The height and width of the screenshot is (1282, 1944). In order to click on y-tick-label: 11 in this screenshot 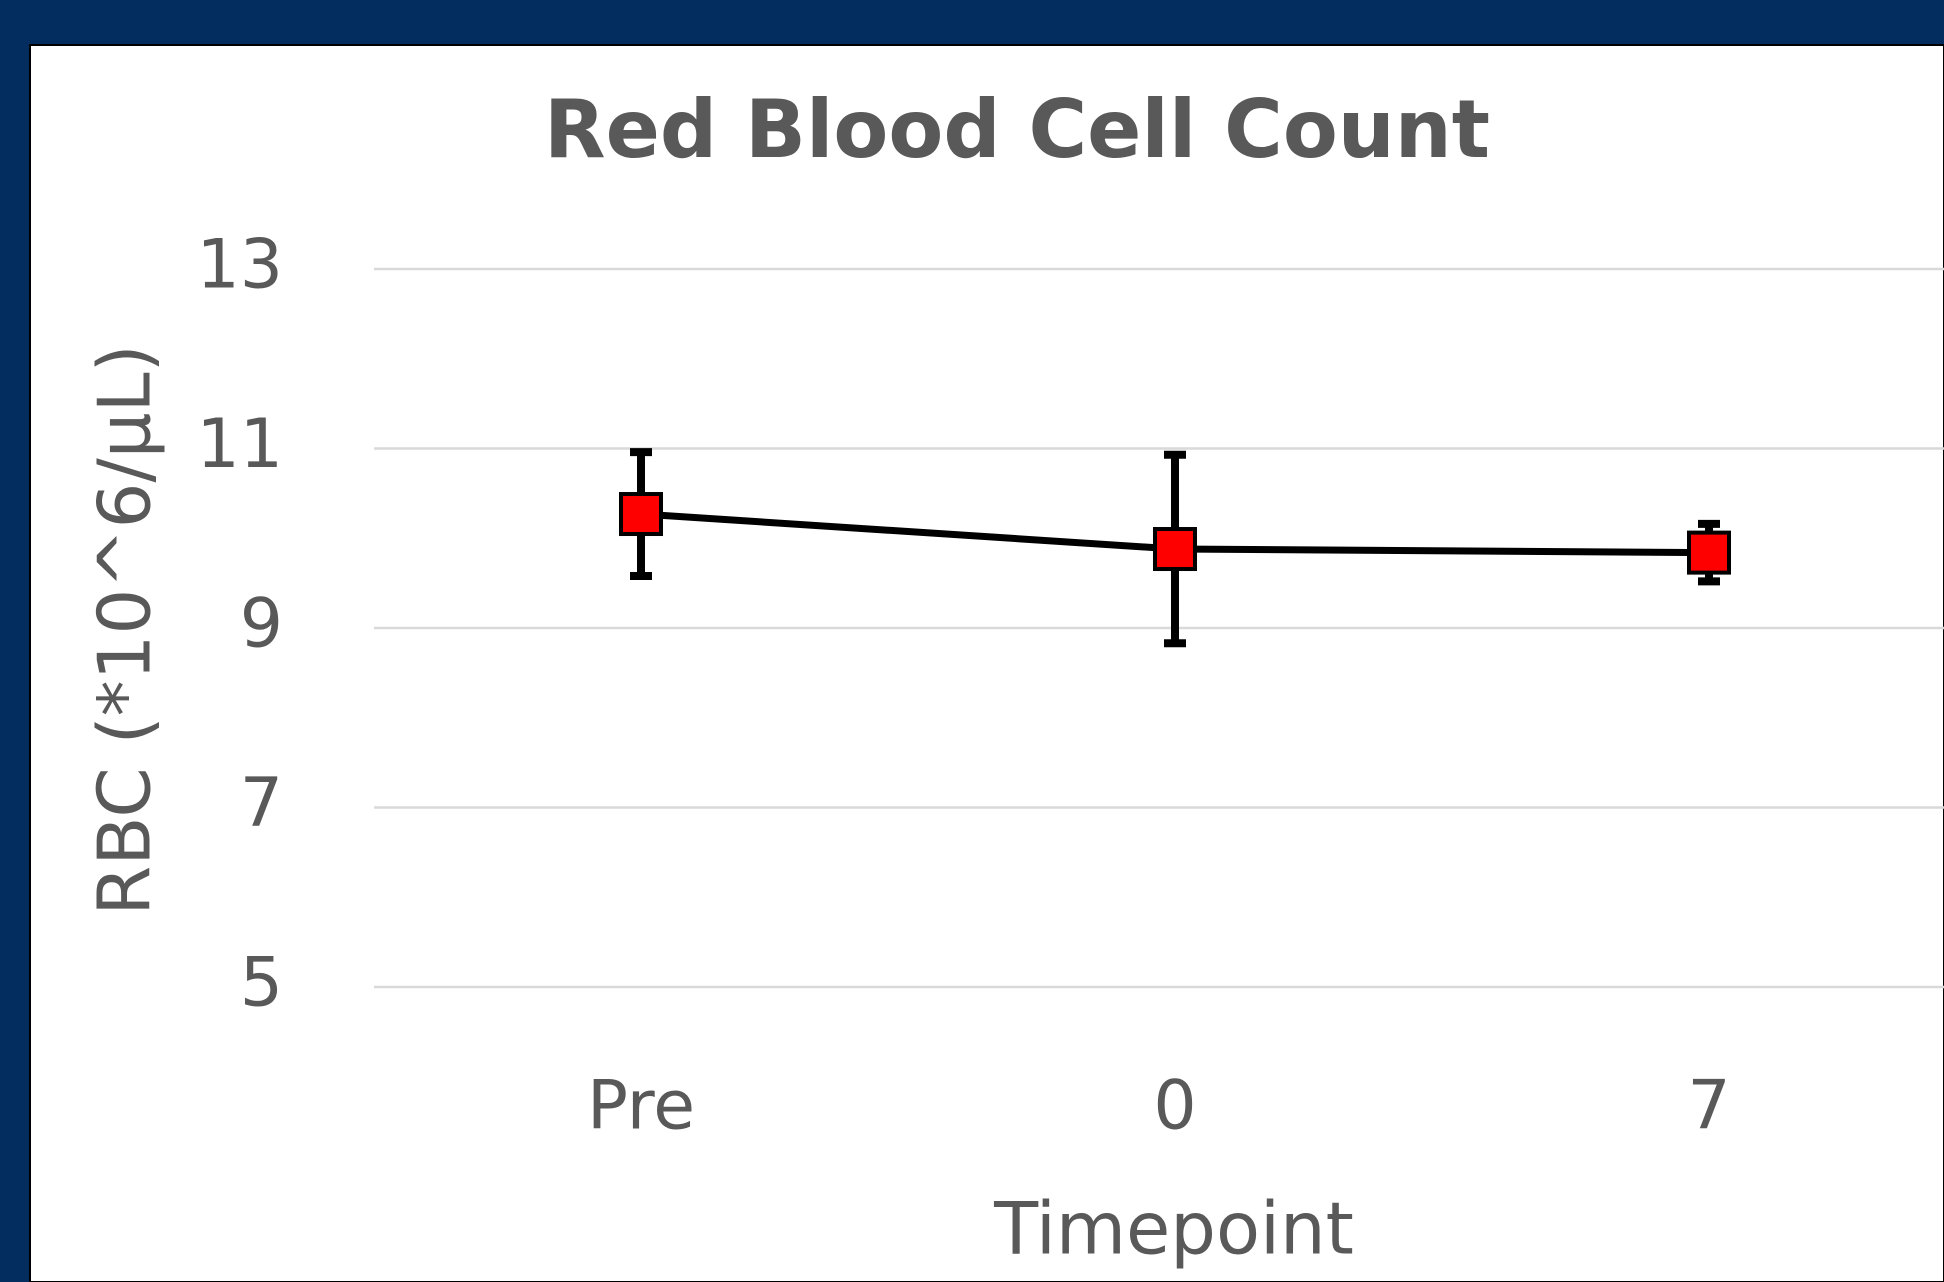, I will do `click(239, 444)`.